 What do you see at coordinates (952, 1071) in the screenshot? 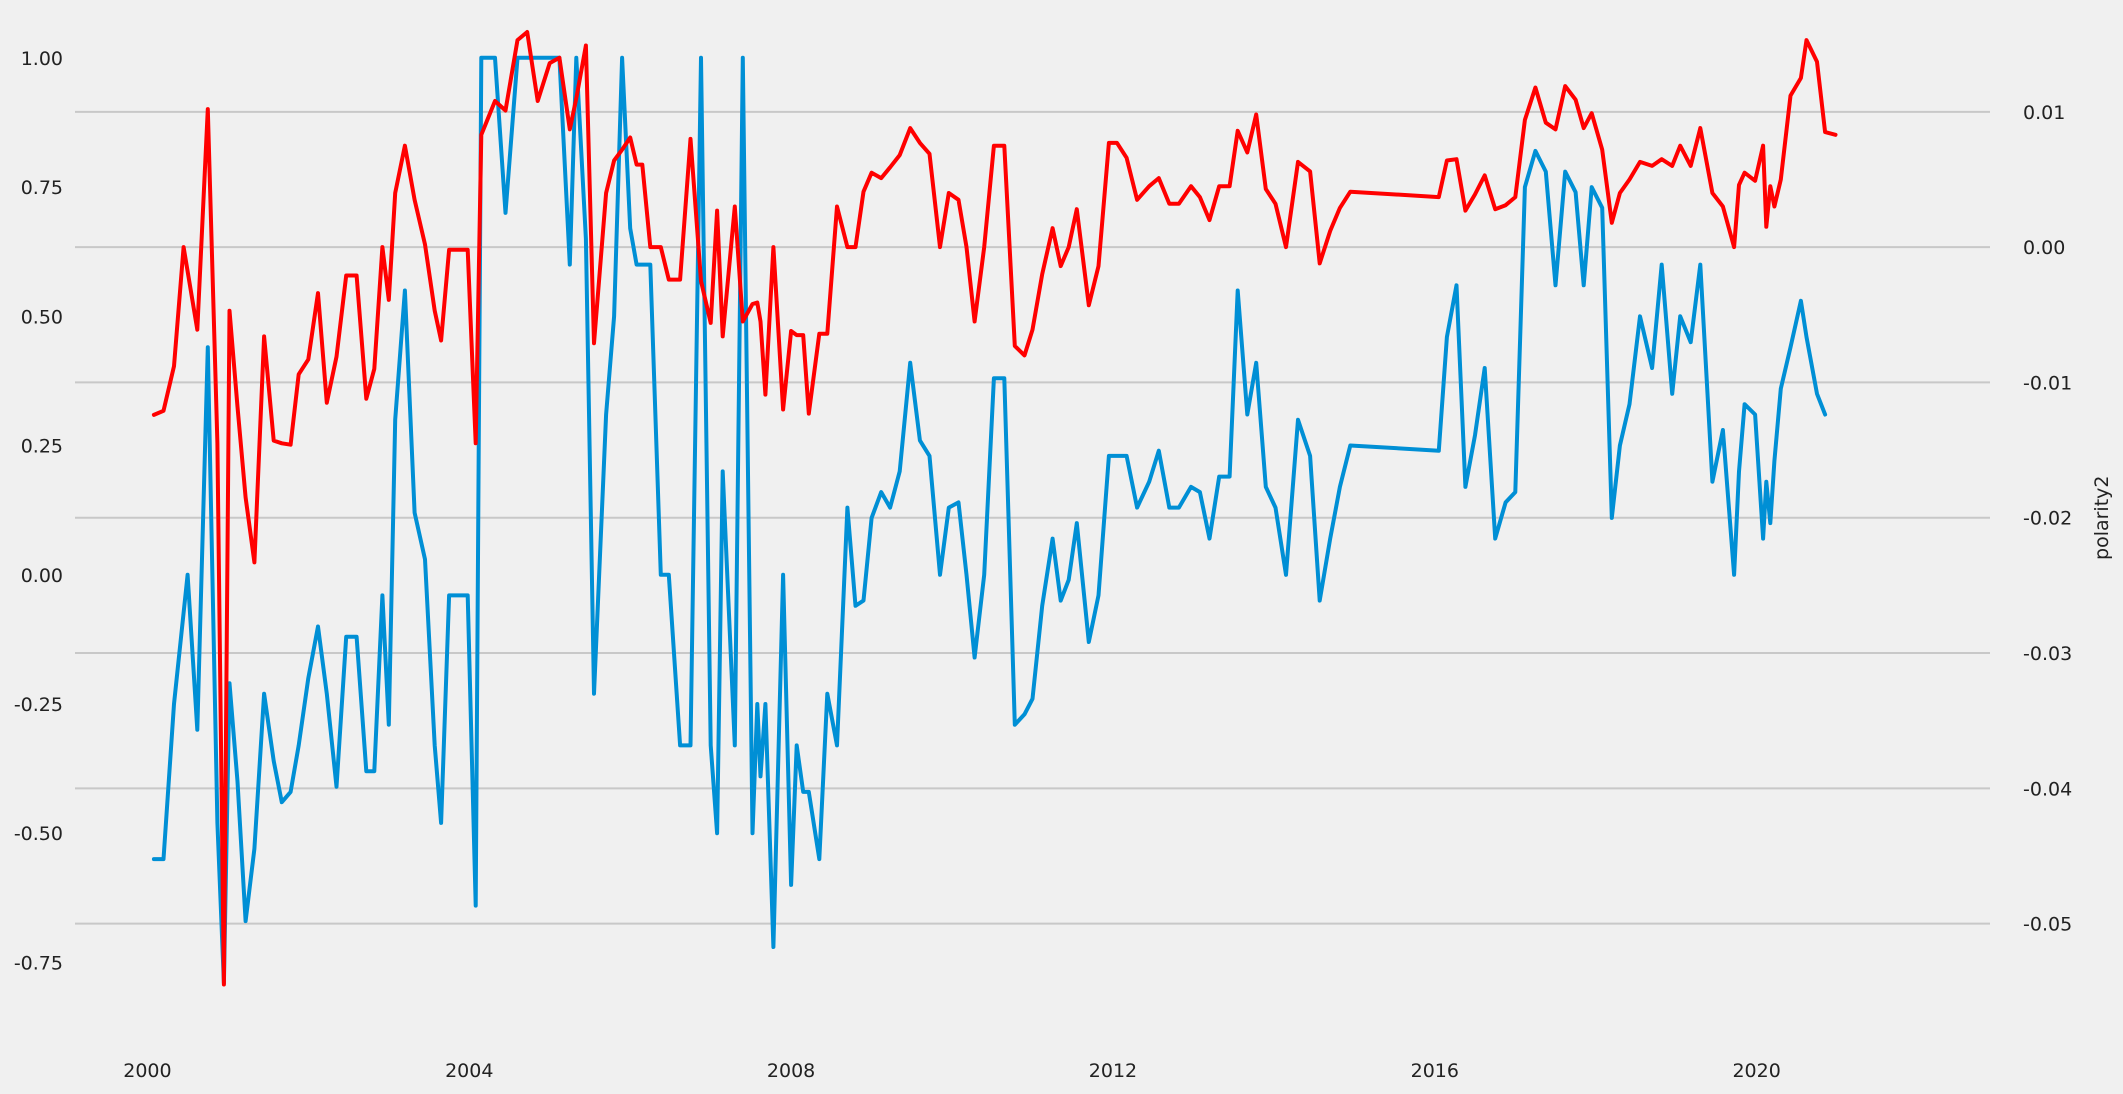
I see `x-axis-ticks: 2000 2004 2008 2012 2016 2020` at bounding box center [952, 1071].